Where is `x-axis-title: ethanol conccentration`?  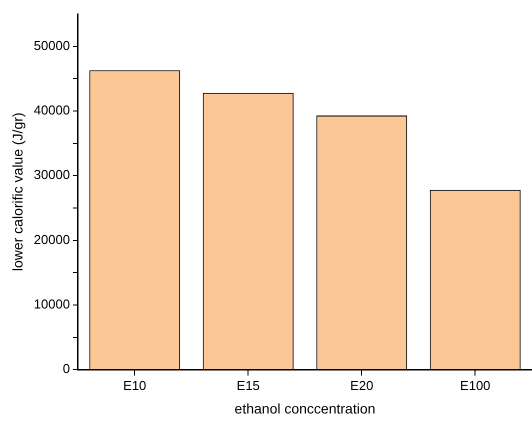
x-axis-title: ethanol conccentration is located at coordinates (305, 408).